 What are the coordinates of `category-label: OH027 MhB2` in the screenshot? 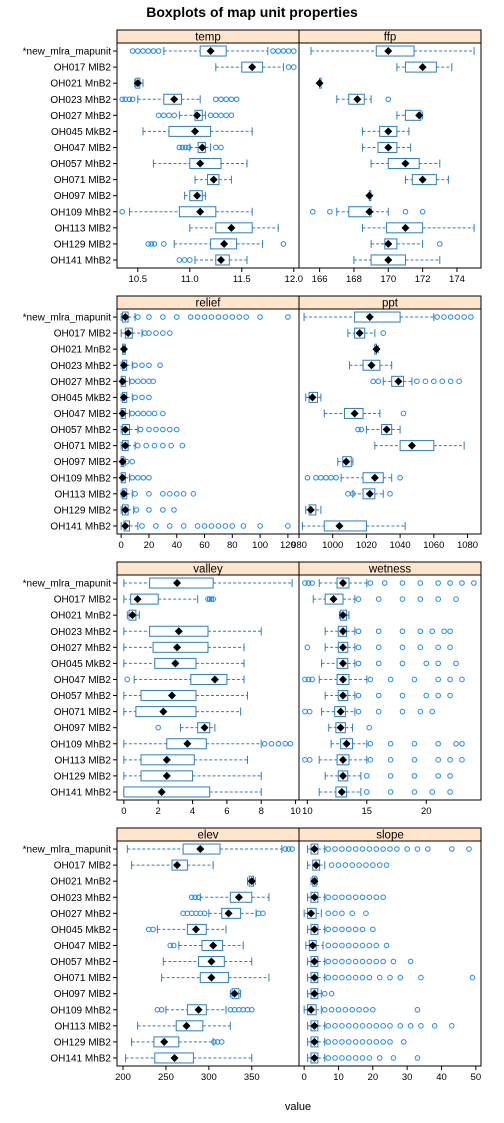 It's located at (80, 648).